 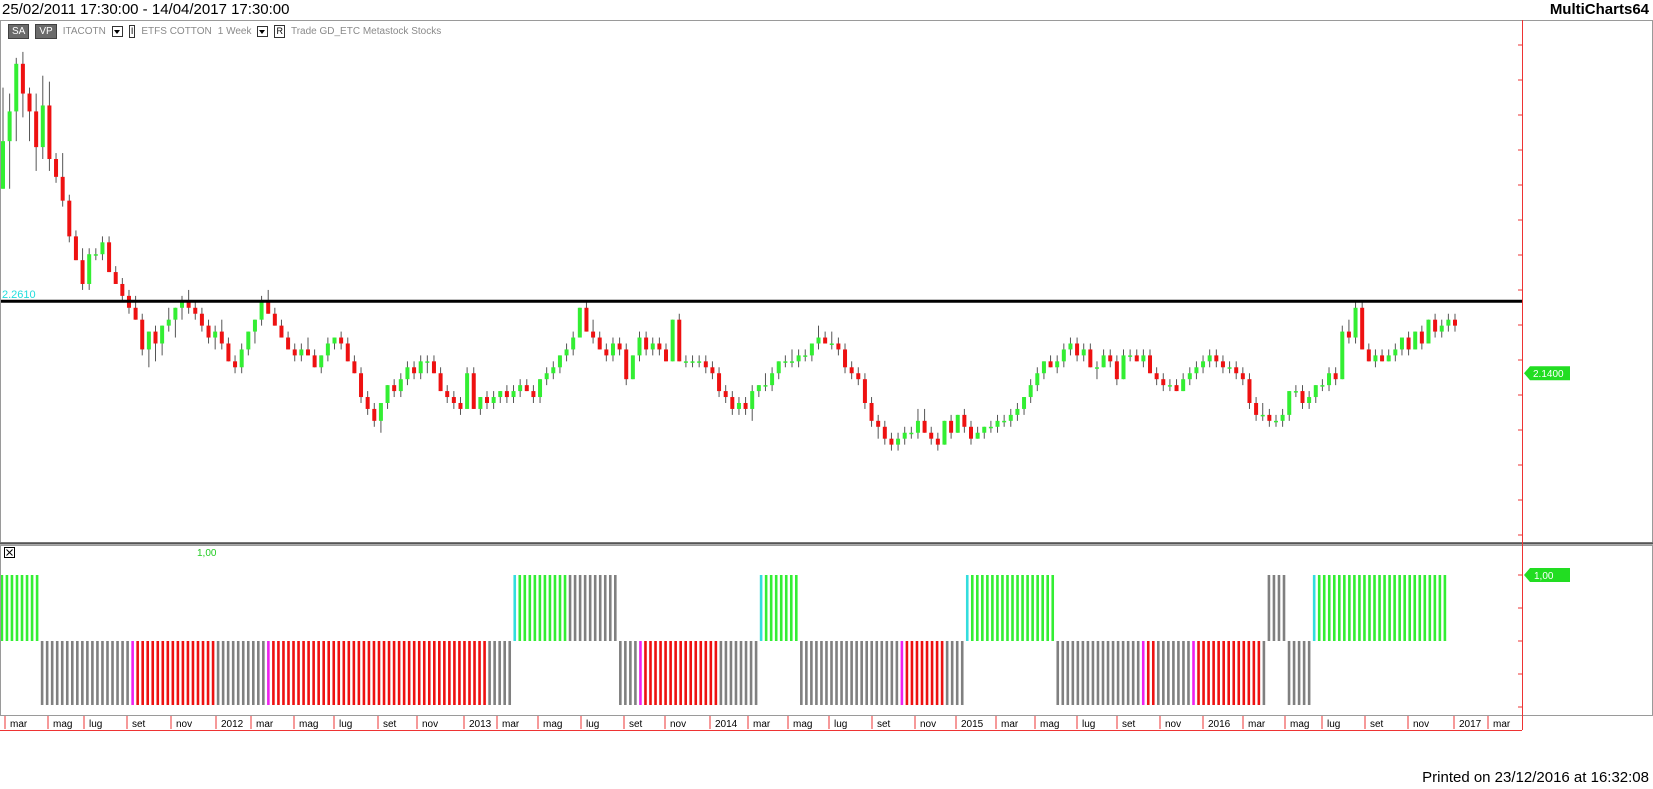 I want to click on info-toggle-icon: I, so click(x=132, y=31).